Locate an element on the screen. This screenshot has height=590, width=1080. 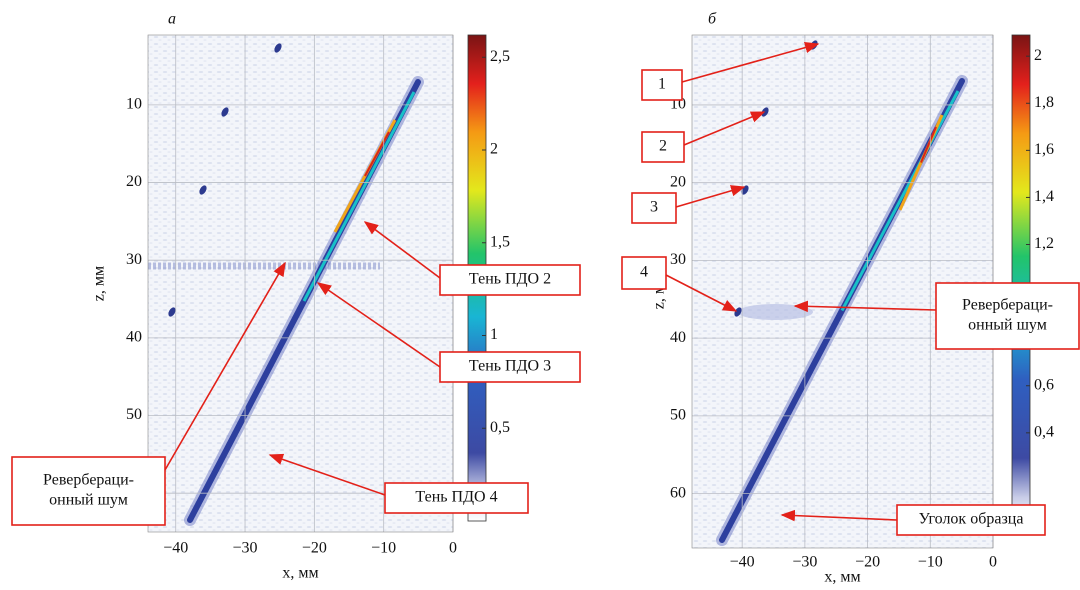
annotation-text: 2 is located at coordinates (663, 146).